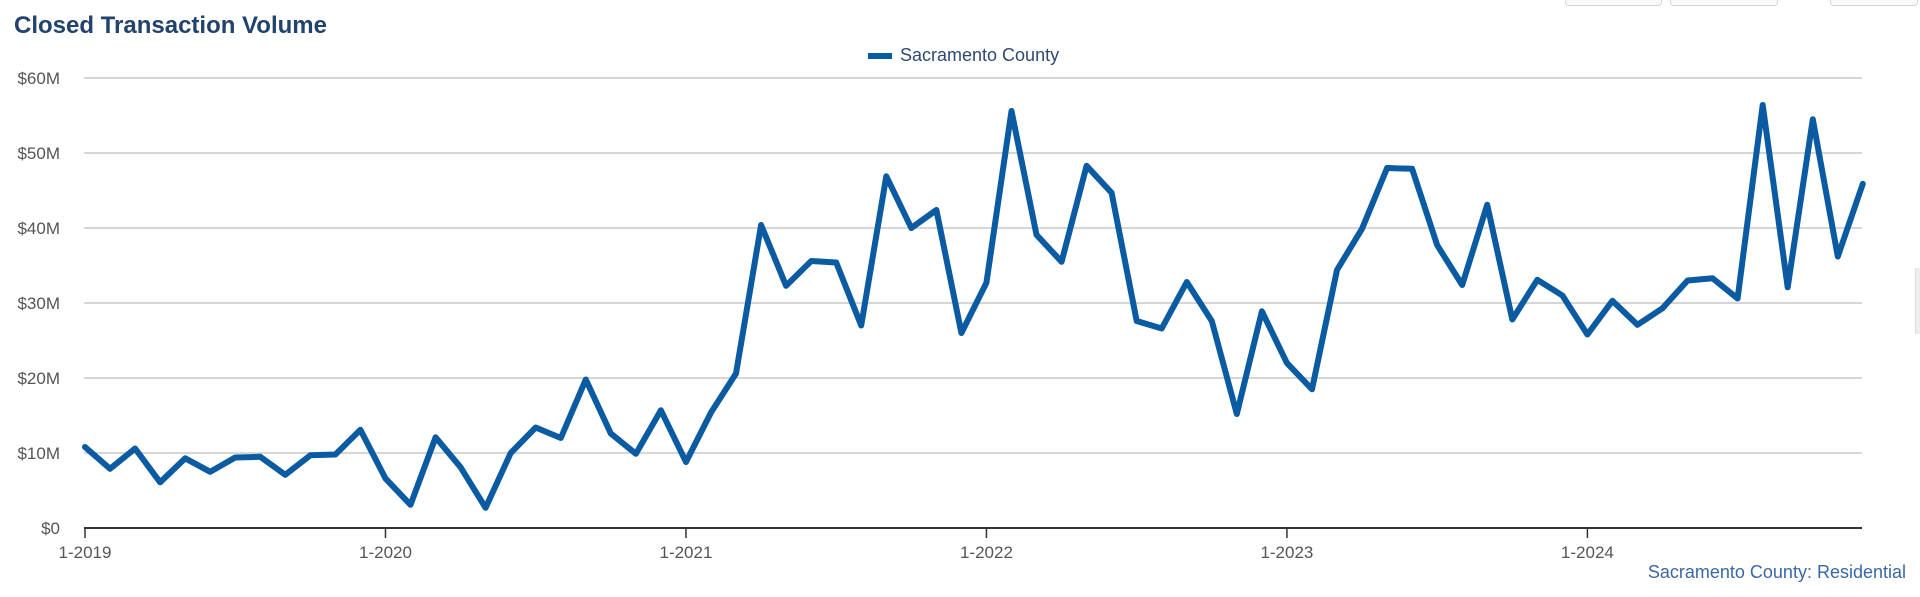 This screenshot has width=1920, height=597. I want to click on y-tick-label: $30M, so click(38, 303).